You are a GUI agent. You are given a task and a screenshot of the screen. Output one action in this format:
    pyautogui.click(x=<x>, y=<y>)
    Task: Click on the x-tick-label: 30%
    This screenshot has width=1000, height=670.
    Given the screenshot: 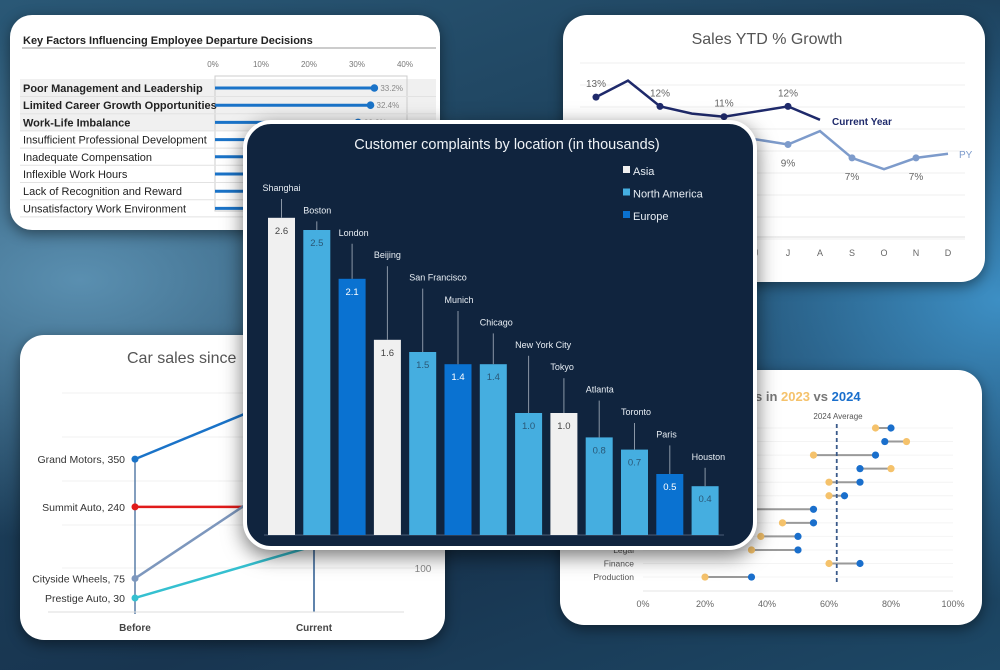 What is the action you would take?
    pyautogui.click(x=357, y=64)
    